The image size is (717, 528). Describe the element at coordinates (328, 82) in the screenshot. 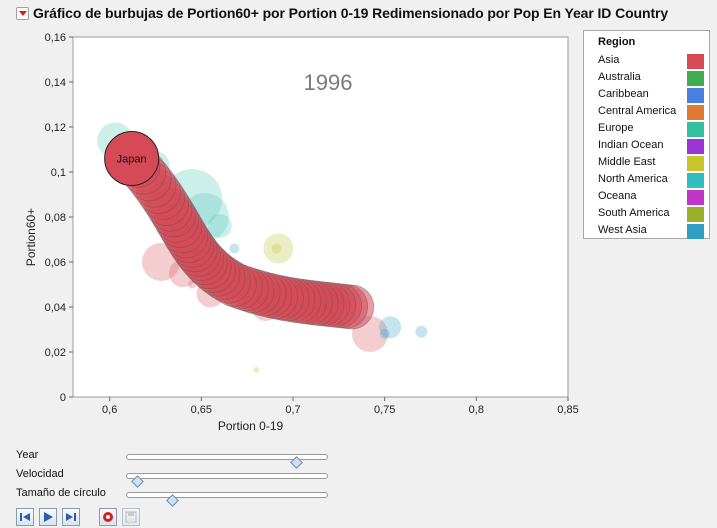

I see `year-watermark: 1996` at that location.